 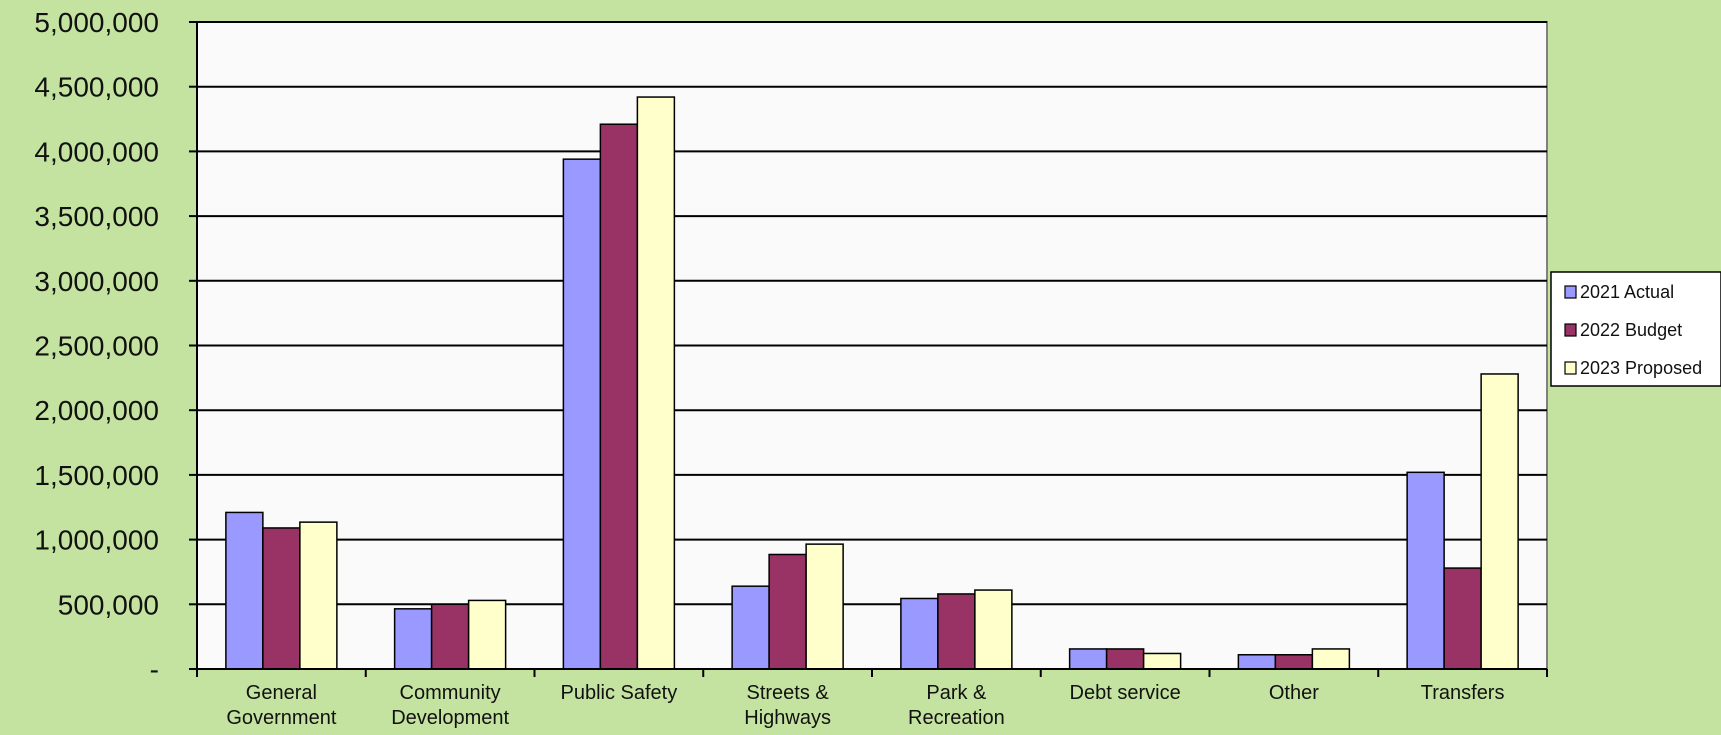 I want to click on x-tick-label: Highways, so click(x=787, y=718).